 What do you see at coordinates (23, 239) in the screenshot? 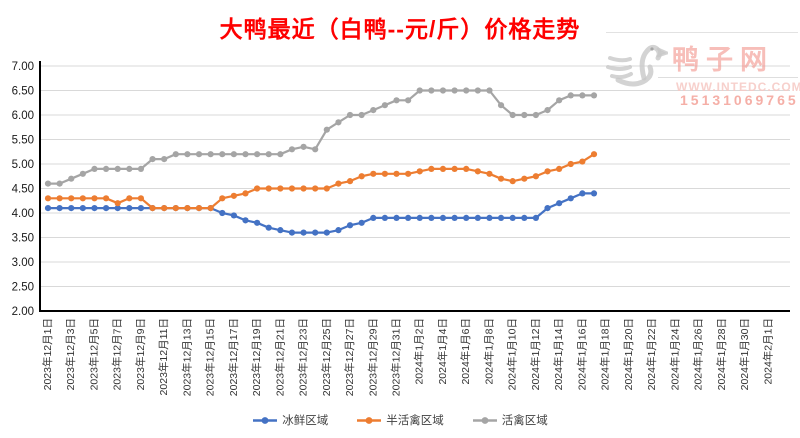
I see `y-tick-label: 3.50` at bounding box center [23, 239].